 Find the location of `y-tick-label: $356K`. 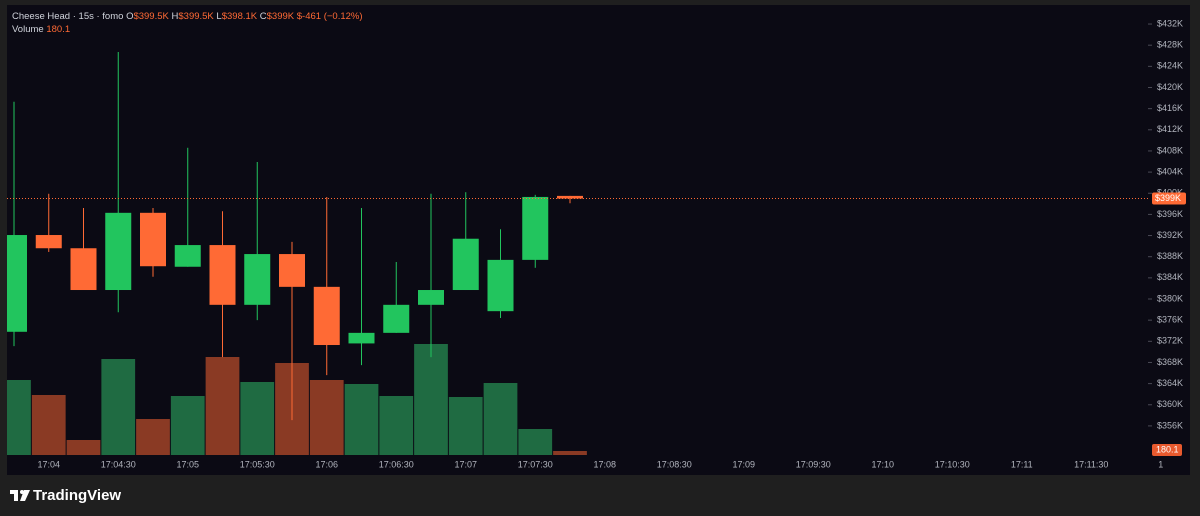

y-tick-label: $356K is located at coordinates (1170, 425).